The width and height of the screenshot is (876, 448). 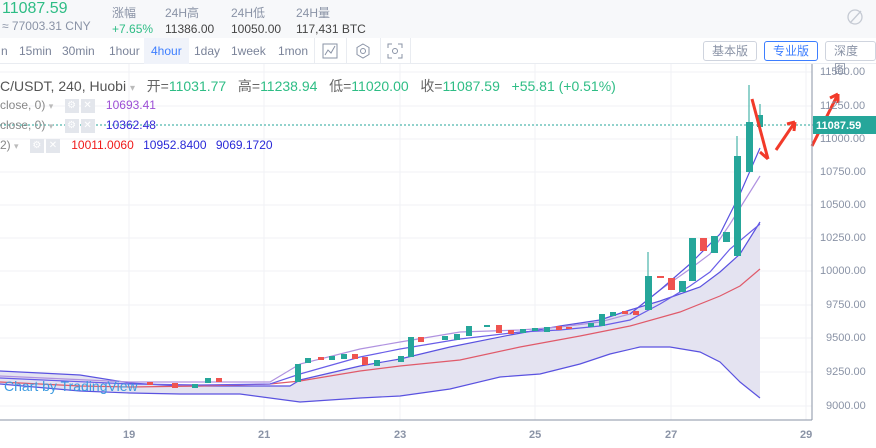 What do you see at coordinates (791, 51) in the screenshot?
I see `pro-version-button: 专业版` at bounding box center [791, 51].